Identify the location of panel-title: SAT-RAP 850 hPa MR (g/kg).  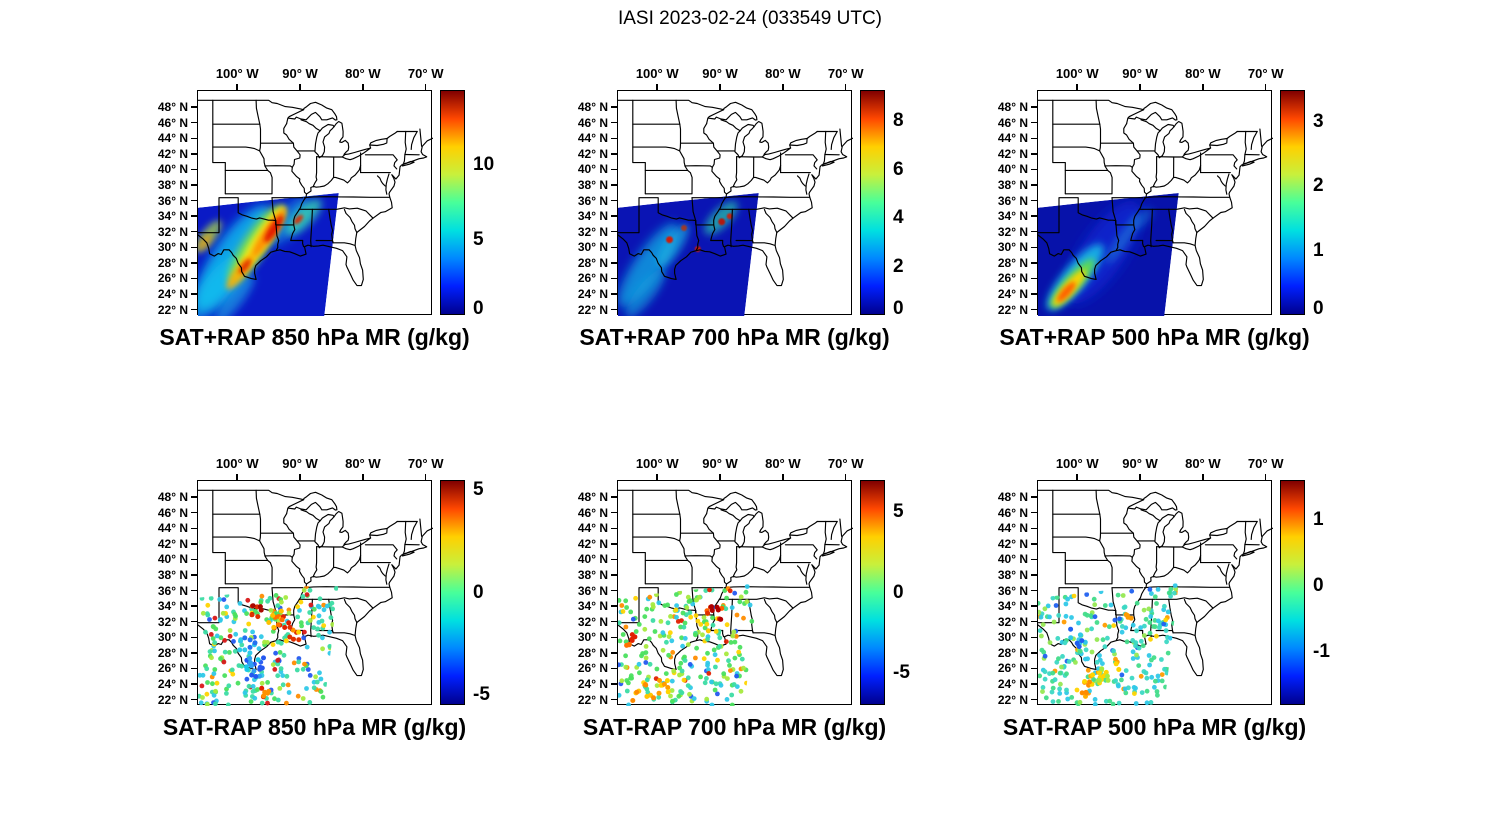
(314, 727).